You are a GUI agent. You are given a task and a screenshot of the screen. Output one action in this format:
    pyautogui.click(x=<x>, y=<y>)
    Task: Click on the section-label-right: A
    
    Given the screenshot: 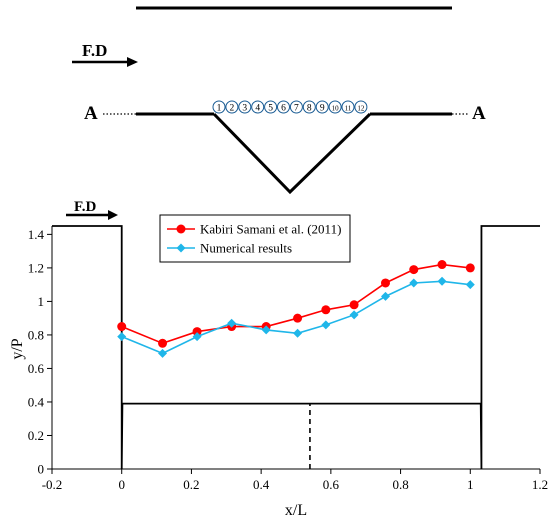 What is the action you would take?
    pyautogui.click(x=479, y=113)
    